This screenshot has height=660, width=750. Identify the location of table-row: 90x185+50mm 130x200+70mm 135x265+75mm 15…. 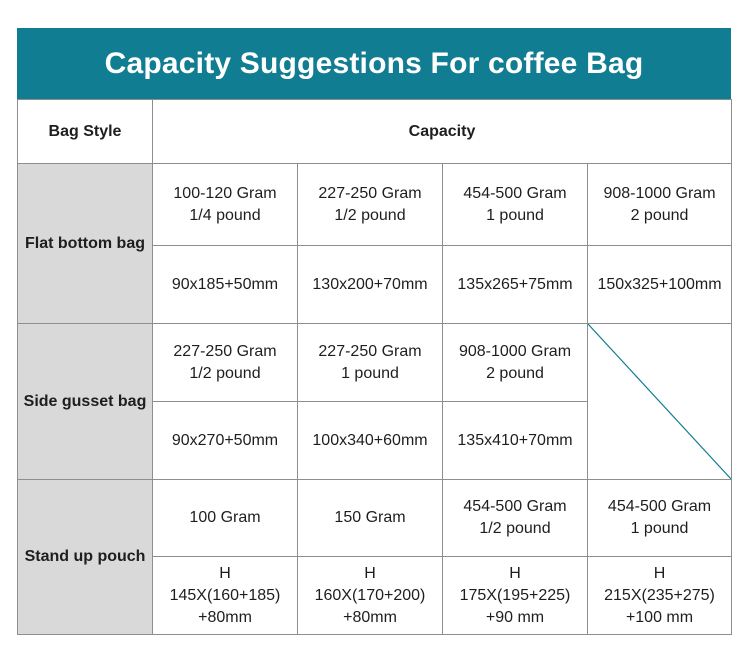
(375, 284).